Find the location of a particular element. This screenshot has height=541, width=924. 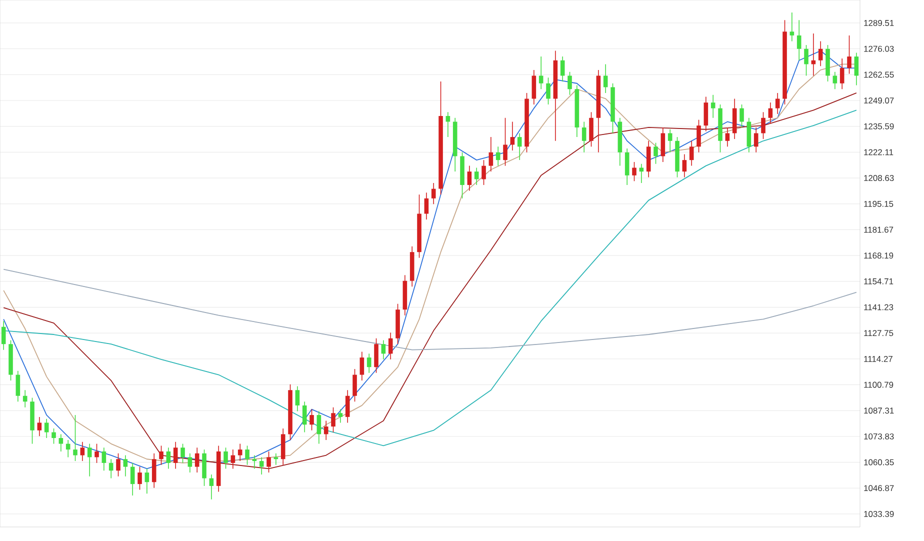

y-tick-label: 1249.07 is located at coordinates (879, 101).